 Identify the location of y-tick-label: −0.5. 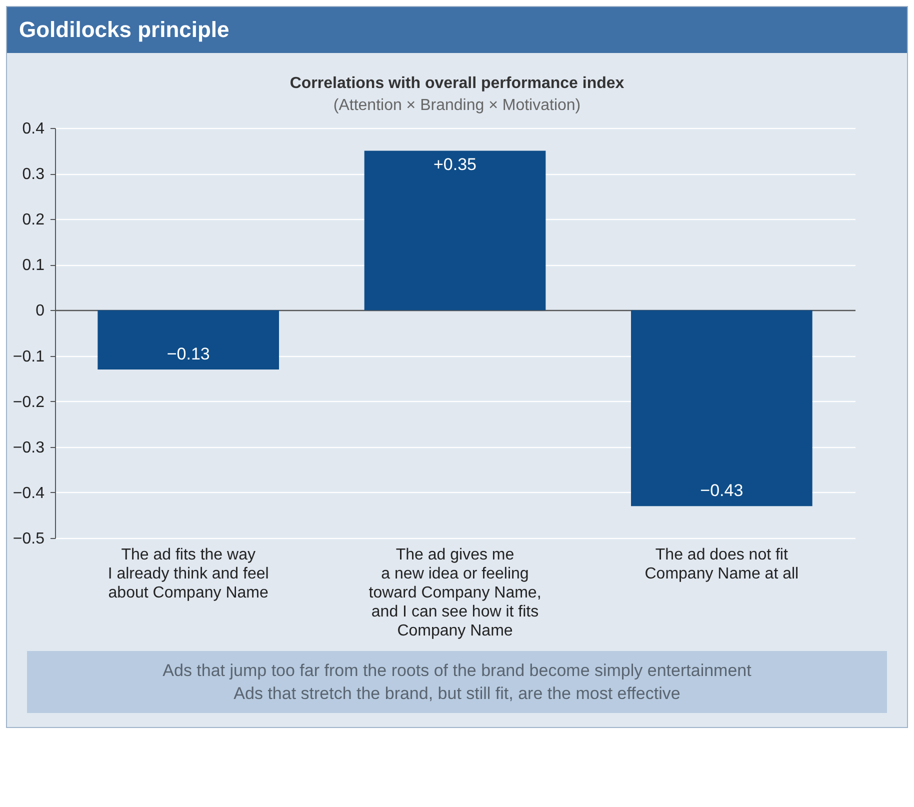
(28, 539).